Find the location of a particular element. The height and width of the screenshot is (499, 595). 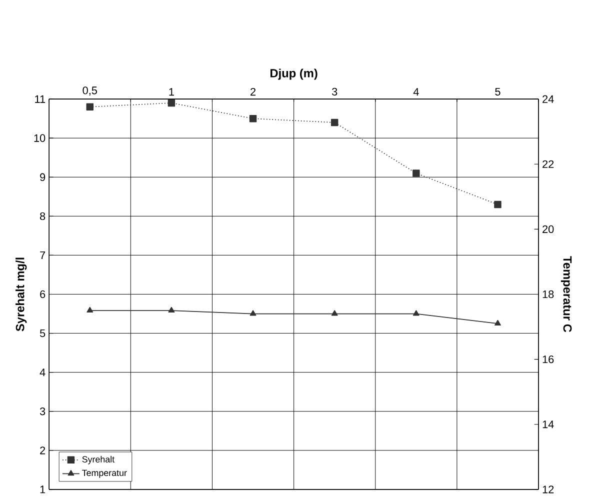

y-tick-label: 6 is located at coordinates (43, 294).